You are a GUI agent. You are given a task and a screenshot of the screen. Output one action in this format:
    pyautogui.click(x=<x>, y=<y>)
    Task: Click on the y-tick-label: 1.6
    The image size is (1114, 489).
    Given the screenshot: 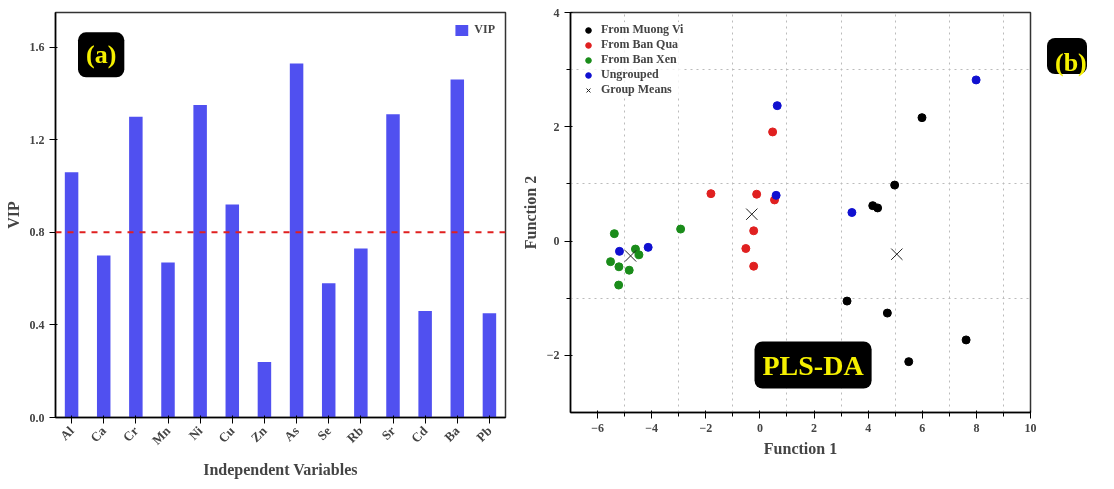 What is the action you would take?
    pyautogui.click(x=37, y=47)
    